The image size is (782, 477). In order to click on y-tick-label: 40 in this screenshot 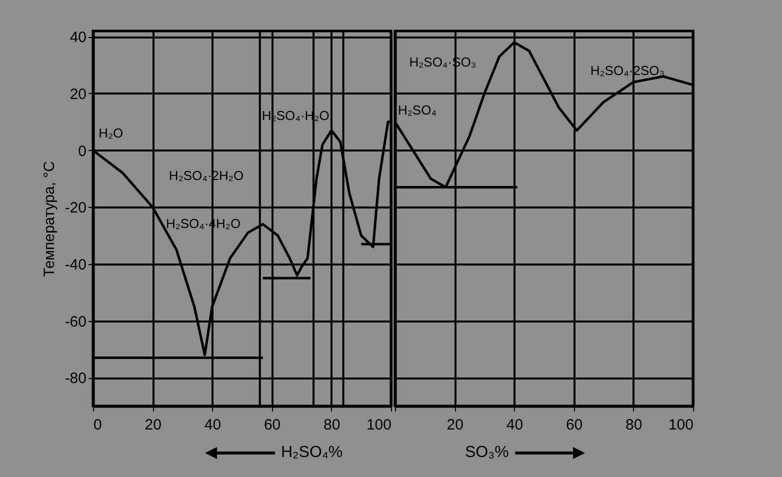, I will do `click(78, 37)`.